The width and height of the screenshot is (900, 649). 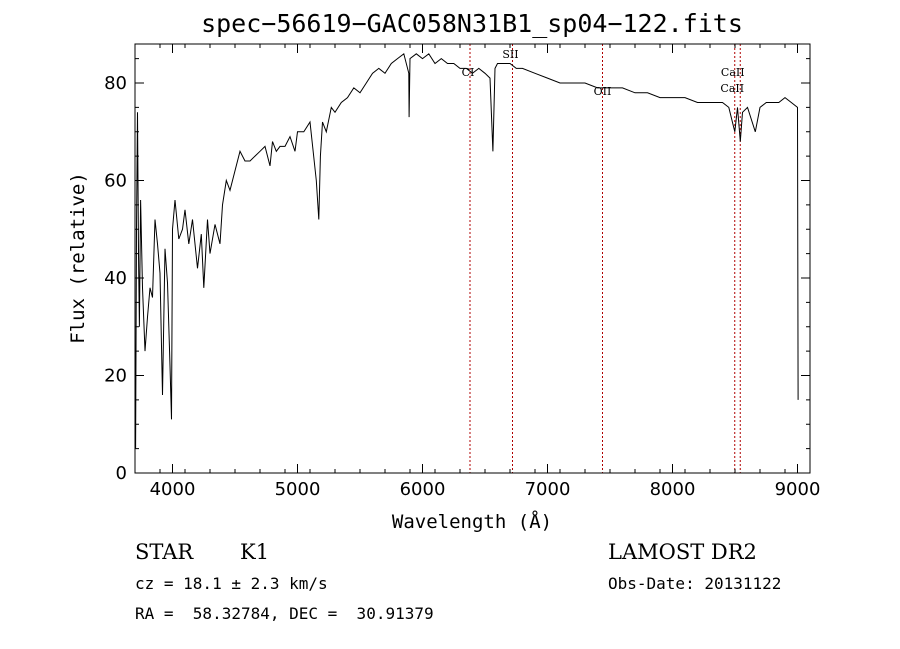 I want to click on chart-title: spec−56619−GAC058N31B1_sp04−122.fits, so click(x=472, y=23).